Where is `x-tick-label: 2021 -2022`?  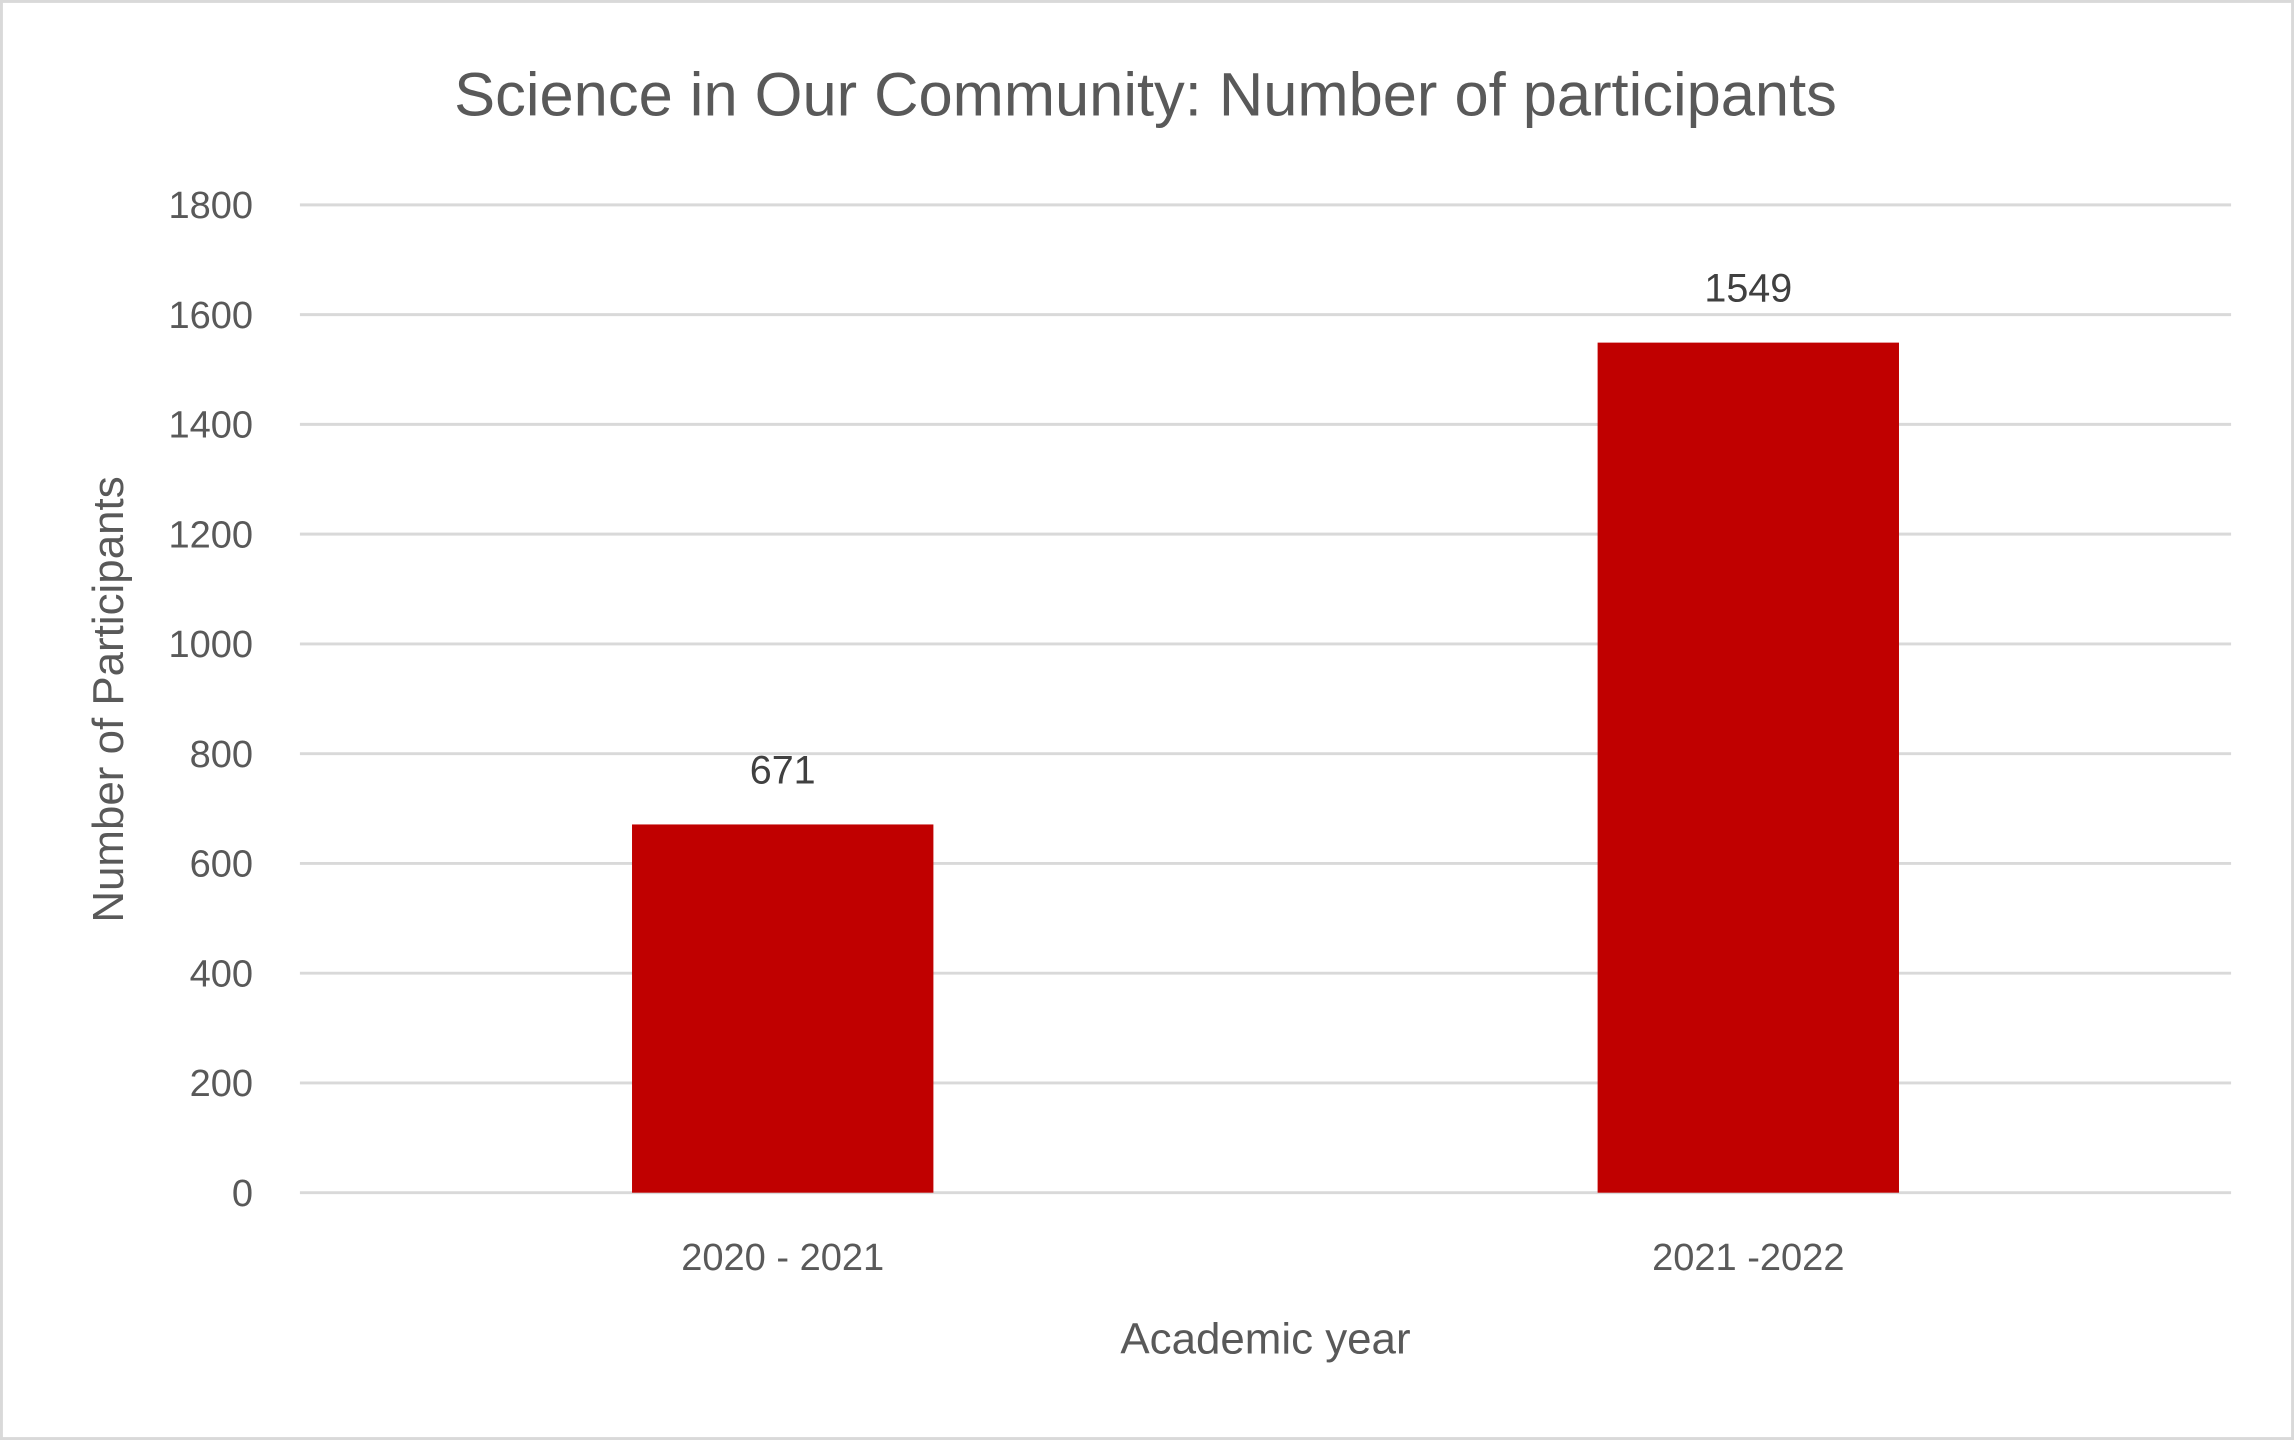
x-tick-label: 2021 -2022 is located at coordinates (1748, 1258).